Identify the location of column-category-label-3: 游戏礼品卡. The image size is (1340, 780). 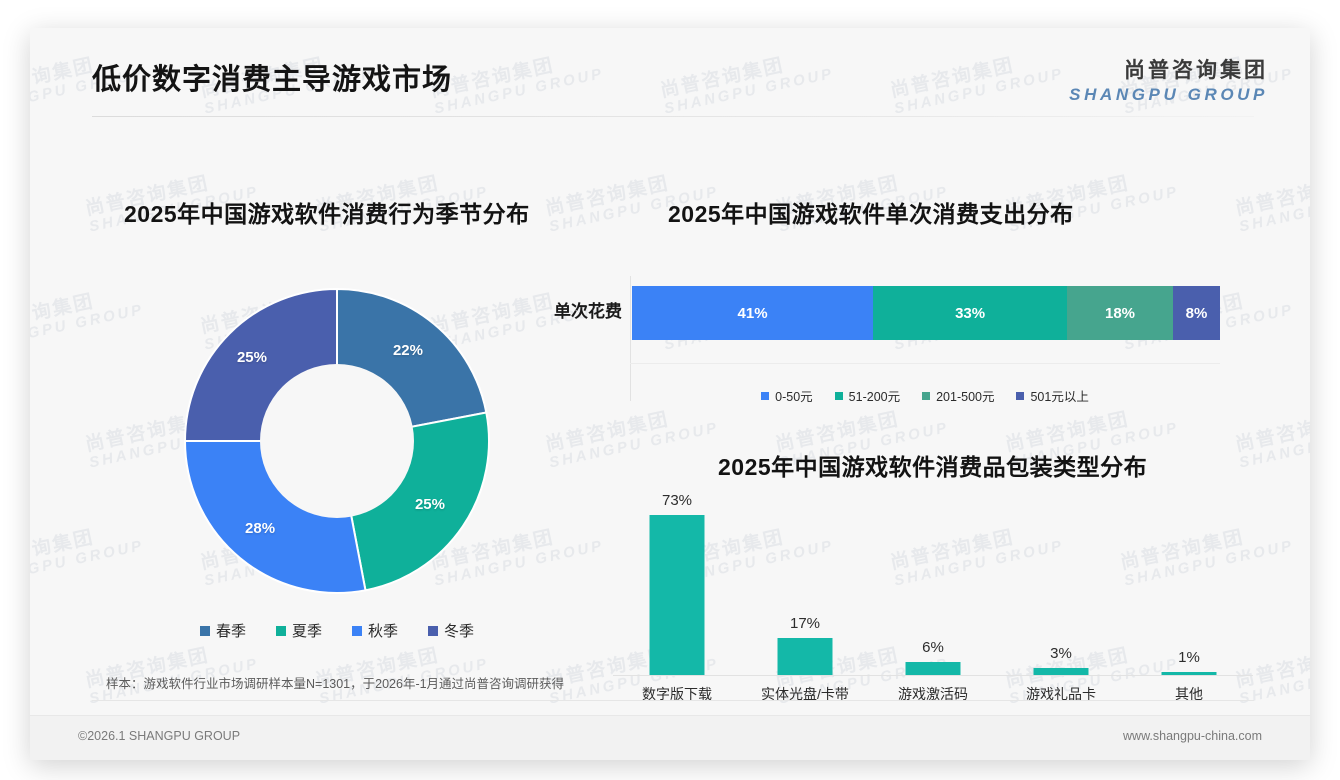
(1061, 694).